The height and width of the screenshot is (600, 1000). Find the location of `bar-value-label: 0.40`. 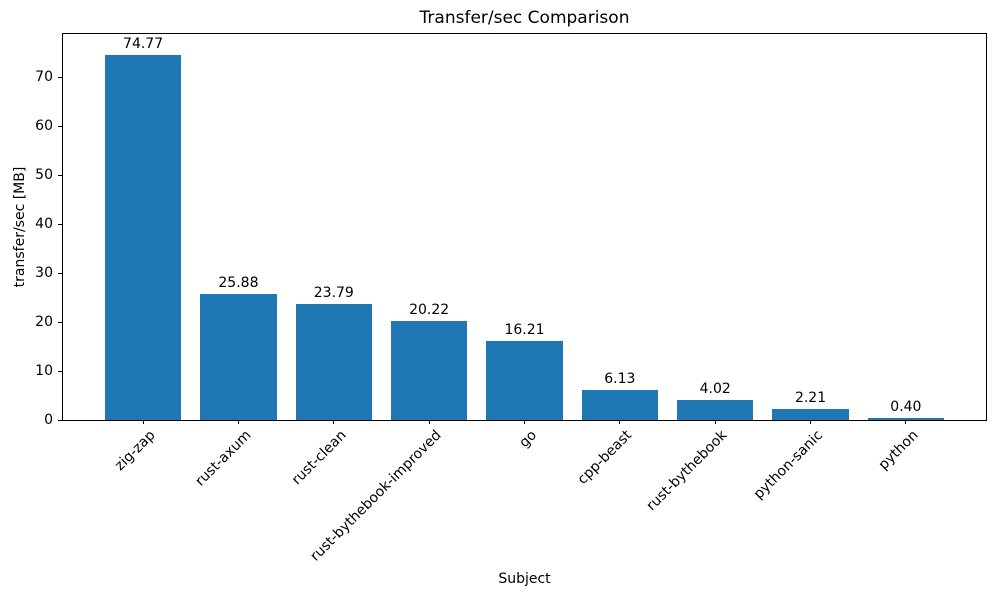

bar-value-label: 0.40 is located at coordinates (906, 407).